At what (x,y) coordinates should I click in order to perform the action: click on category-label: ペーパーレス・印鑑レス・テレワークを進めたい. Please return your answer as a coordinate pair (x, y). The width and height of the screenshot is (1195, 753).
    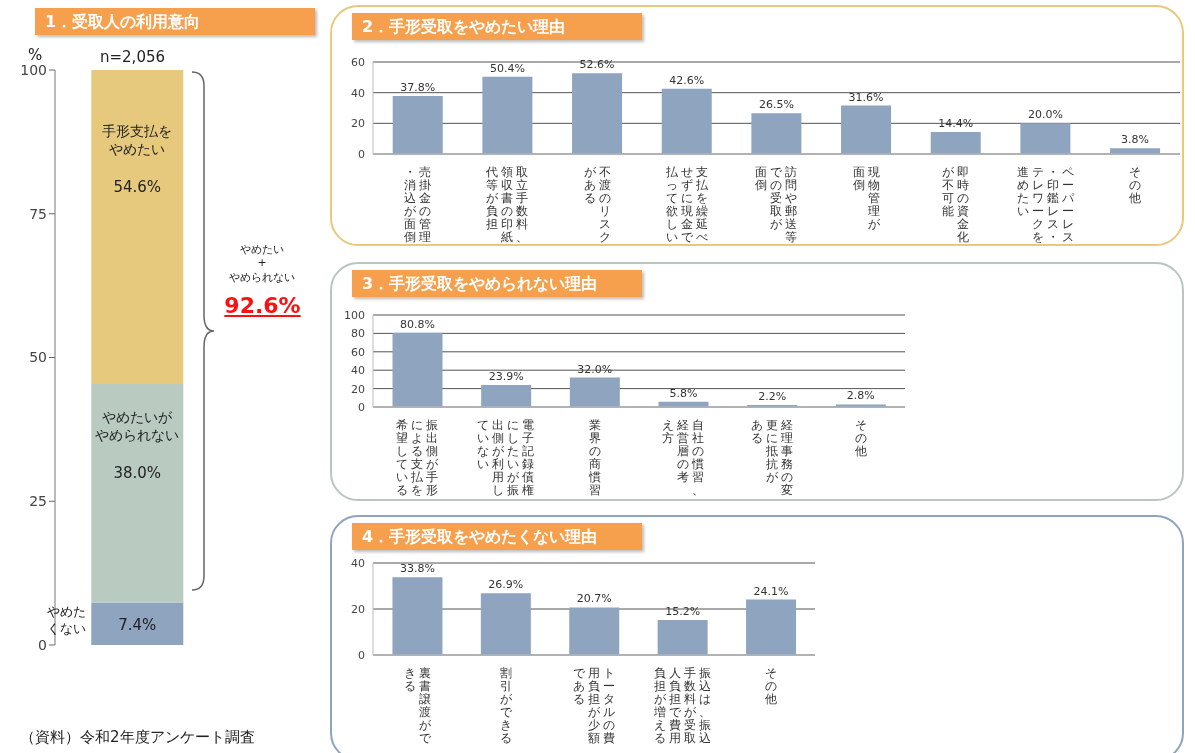
    Looking at the image, I should click on (1045, 204).